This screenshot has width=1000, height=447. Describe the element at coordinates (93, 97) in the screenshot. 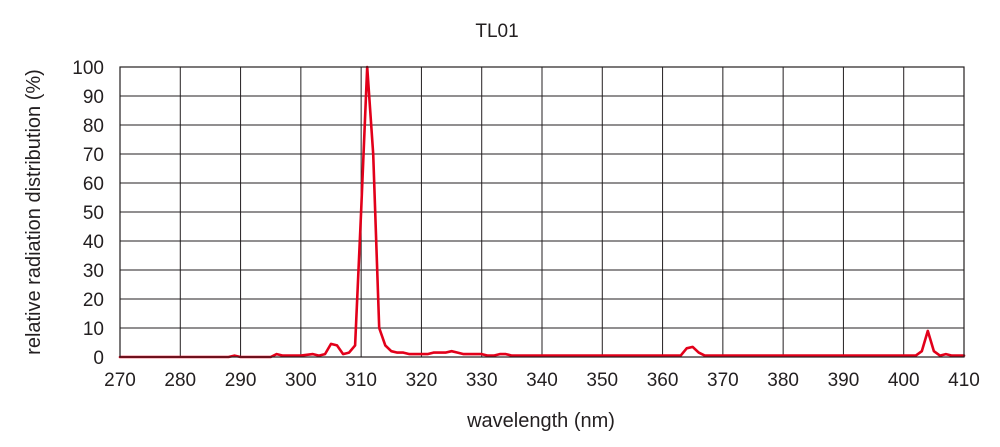

I see `y-tick-label: 90` at that location.